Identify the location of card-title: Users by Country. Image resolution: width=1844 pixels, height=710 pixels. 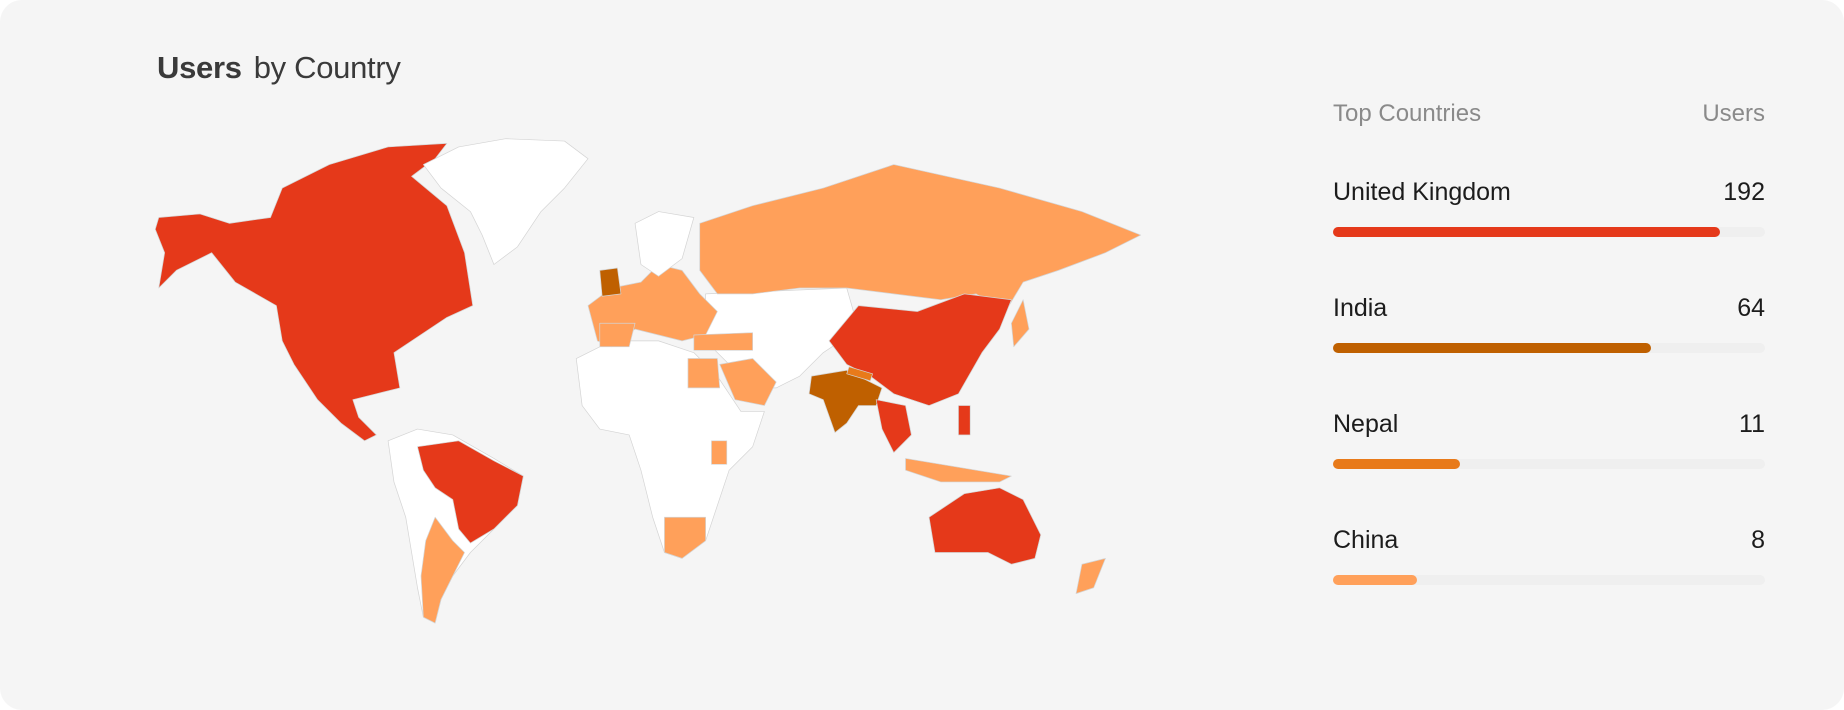
(279, 68).